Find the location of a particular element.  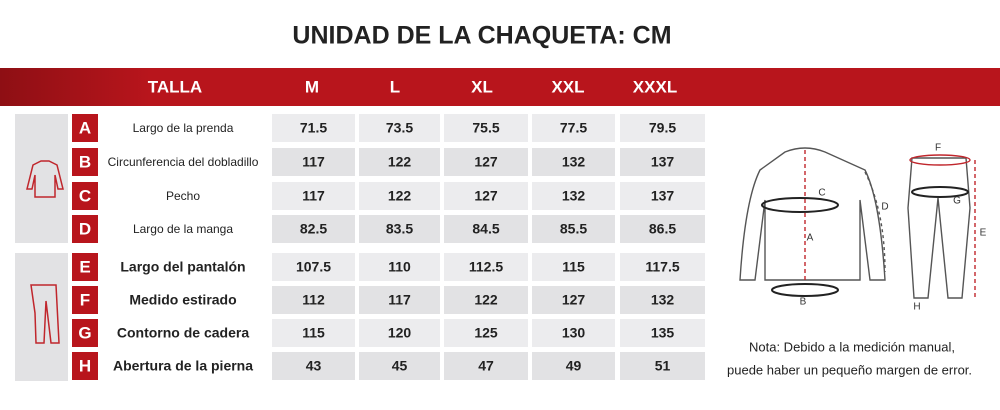

header-cell: L is located at coordinates (395, 86).